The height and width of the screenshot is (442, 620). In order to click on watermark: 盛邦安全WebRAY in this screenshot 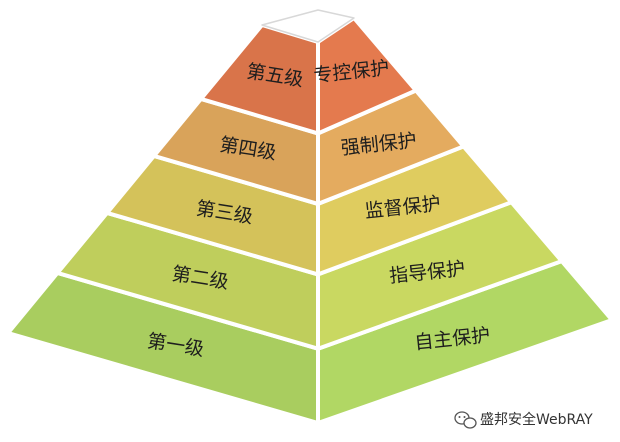, I will do `click(523, 420)`.